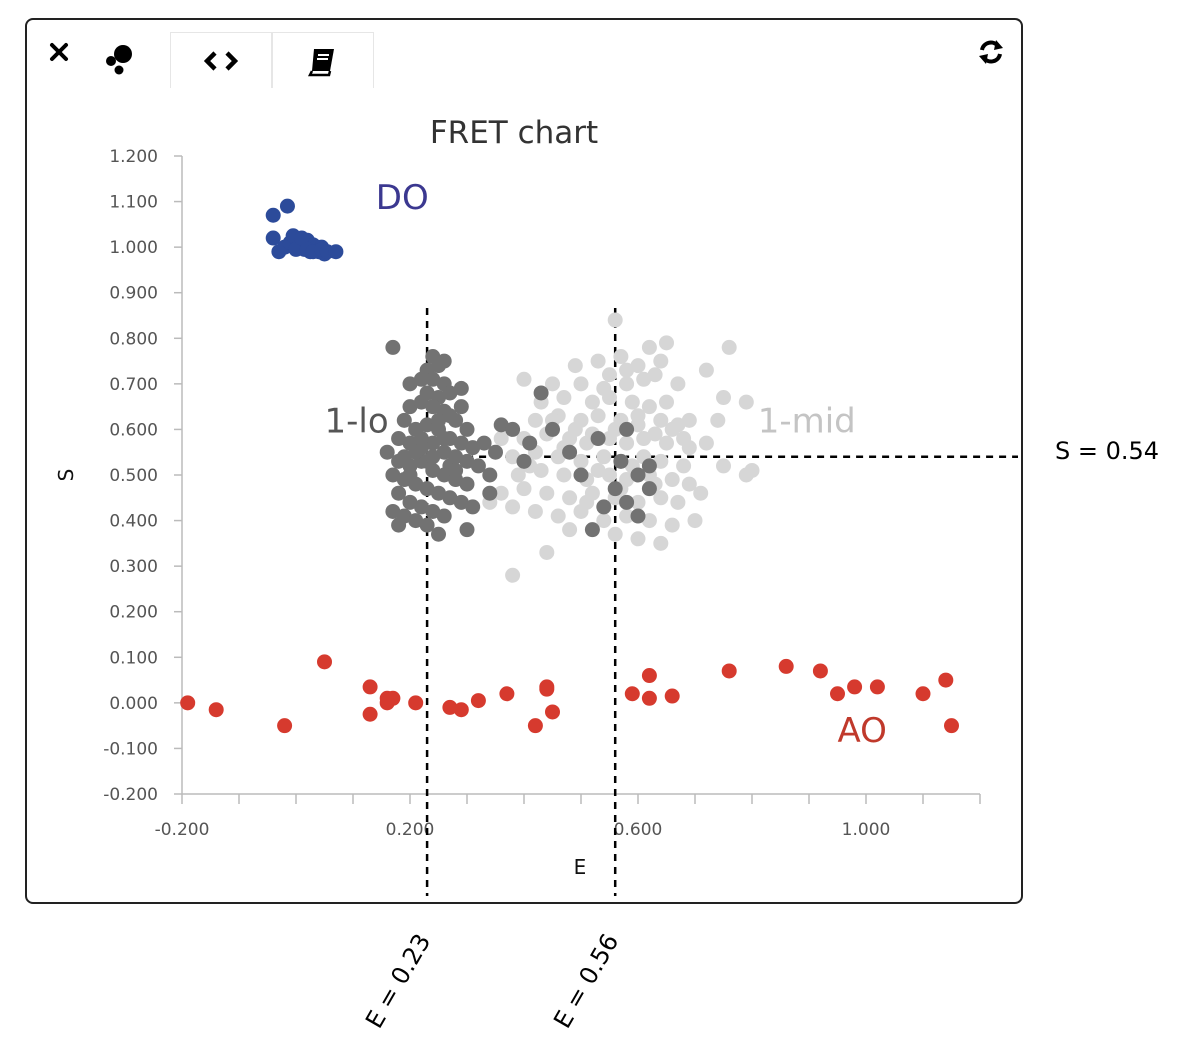 The image size is (1200, 1056). Describe the element at coordinates (273, 238) in the screenshot. I see `data-point-do` at that location.